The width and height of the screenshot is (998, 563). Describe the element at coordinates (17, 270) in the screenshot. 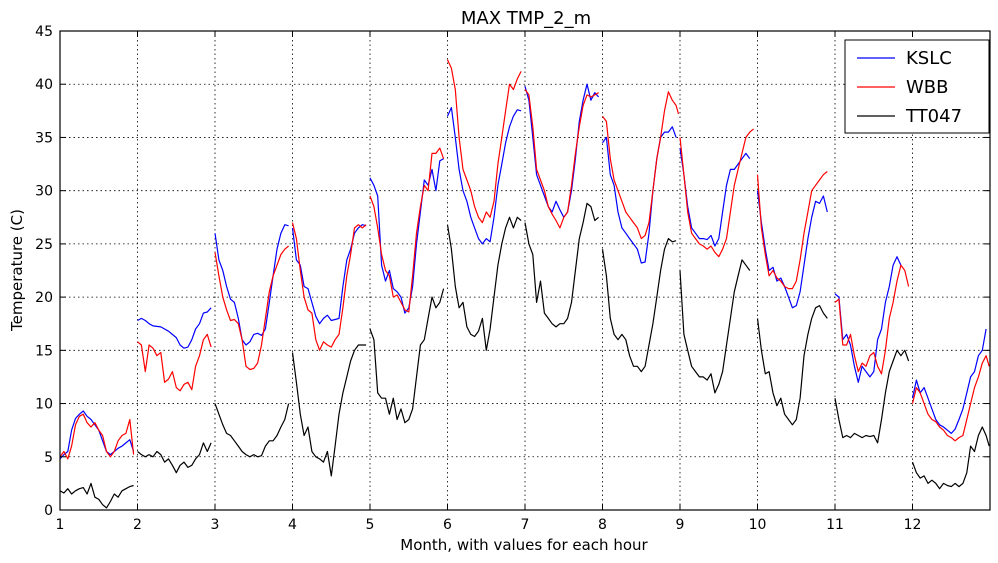

I see `y-axis-label: Temperature (C)` at that location.